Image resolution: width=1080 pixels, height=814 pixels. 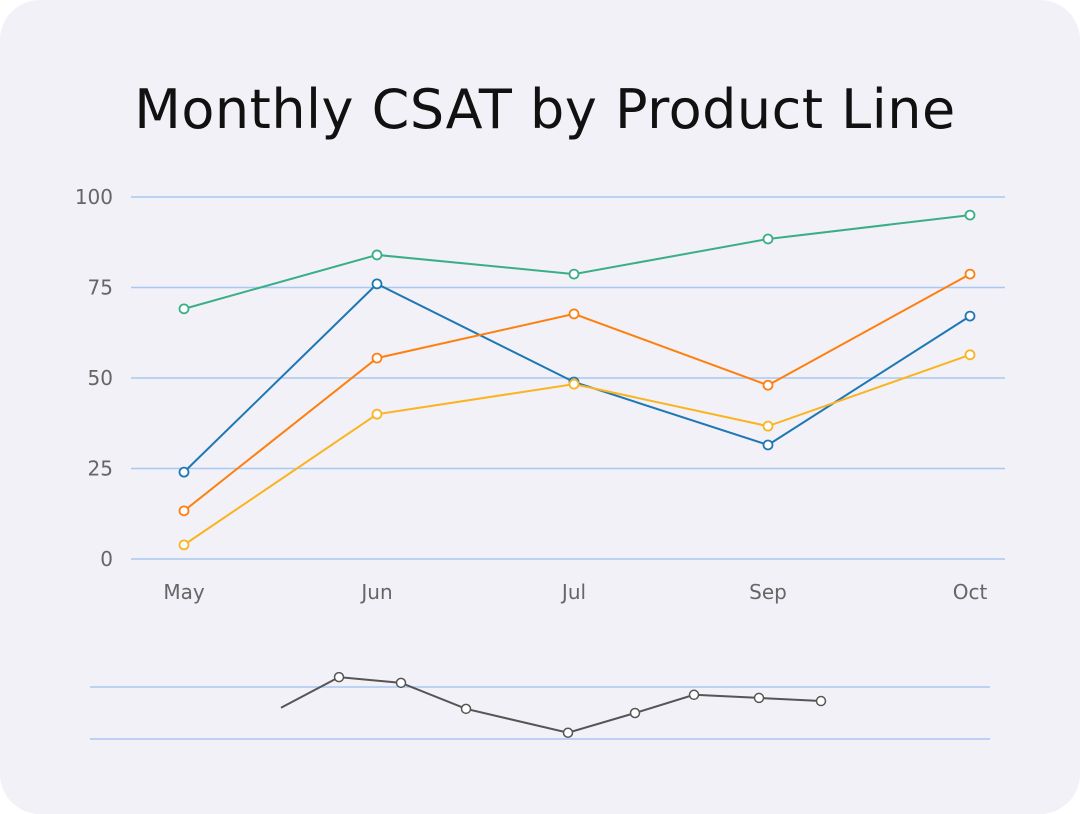 I want to click on x-tick-label: Sep, so click(x=768, y=592).